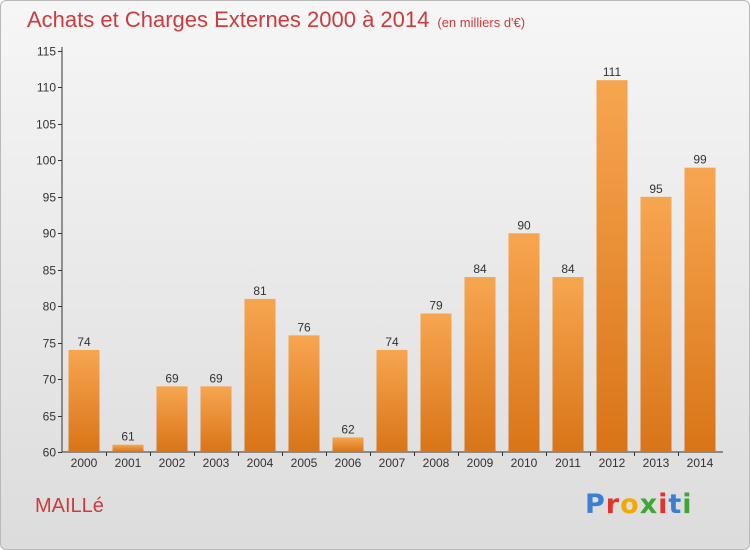 The height and width of the screenshot is (550, 750). I want to click on town-name: MAILLé, so click(69, 506).